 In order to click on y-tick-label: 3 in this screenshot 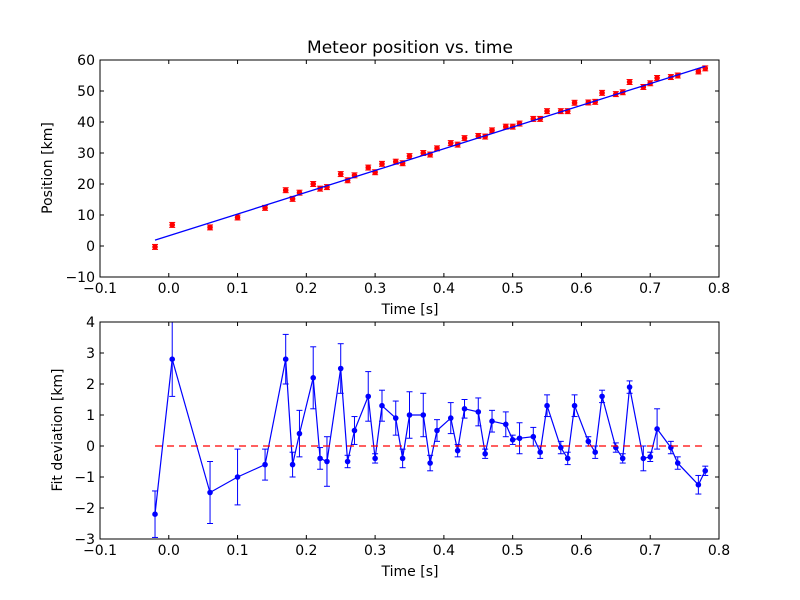, I will do `click(90, 354)`.